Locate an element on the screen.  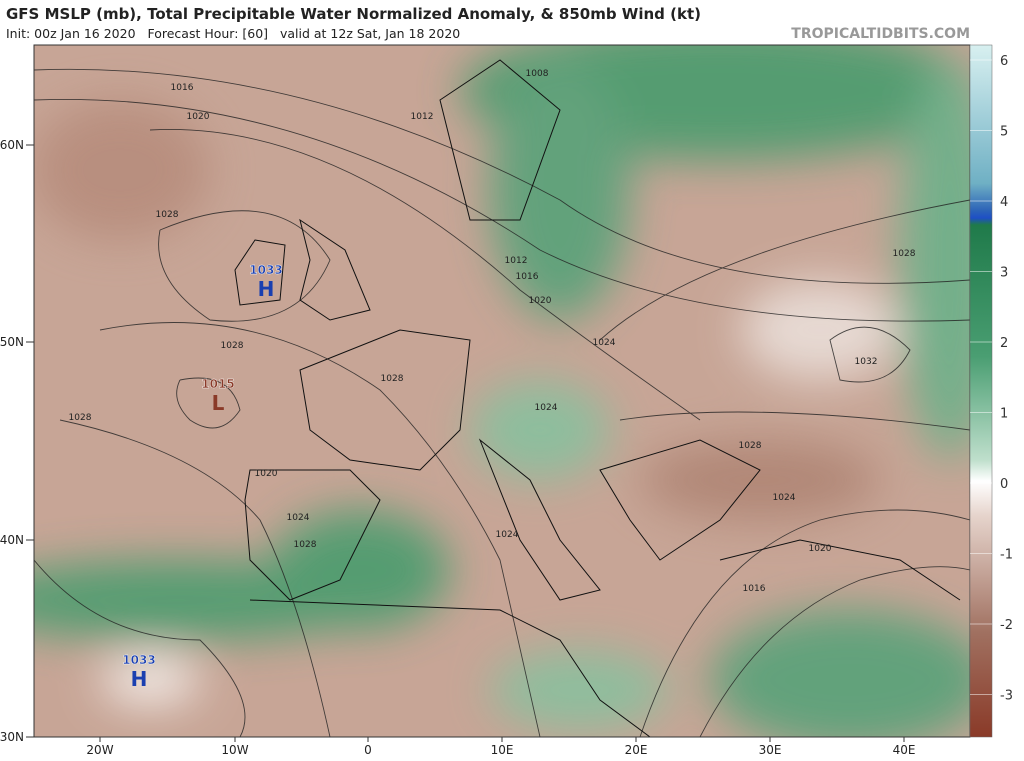
colorbar-label: 0 is located at coordinates (1004, 484).